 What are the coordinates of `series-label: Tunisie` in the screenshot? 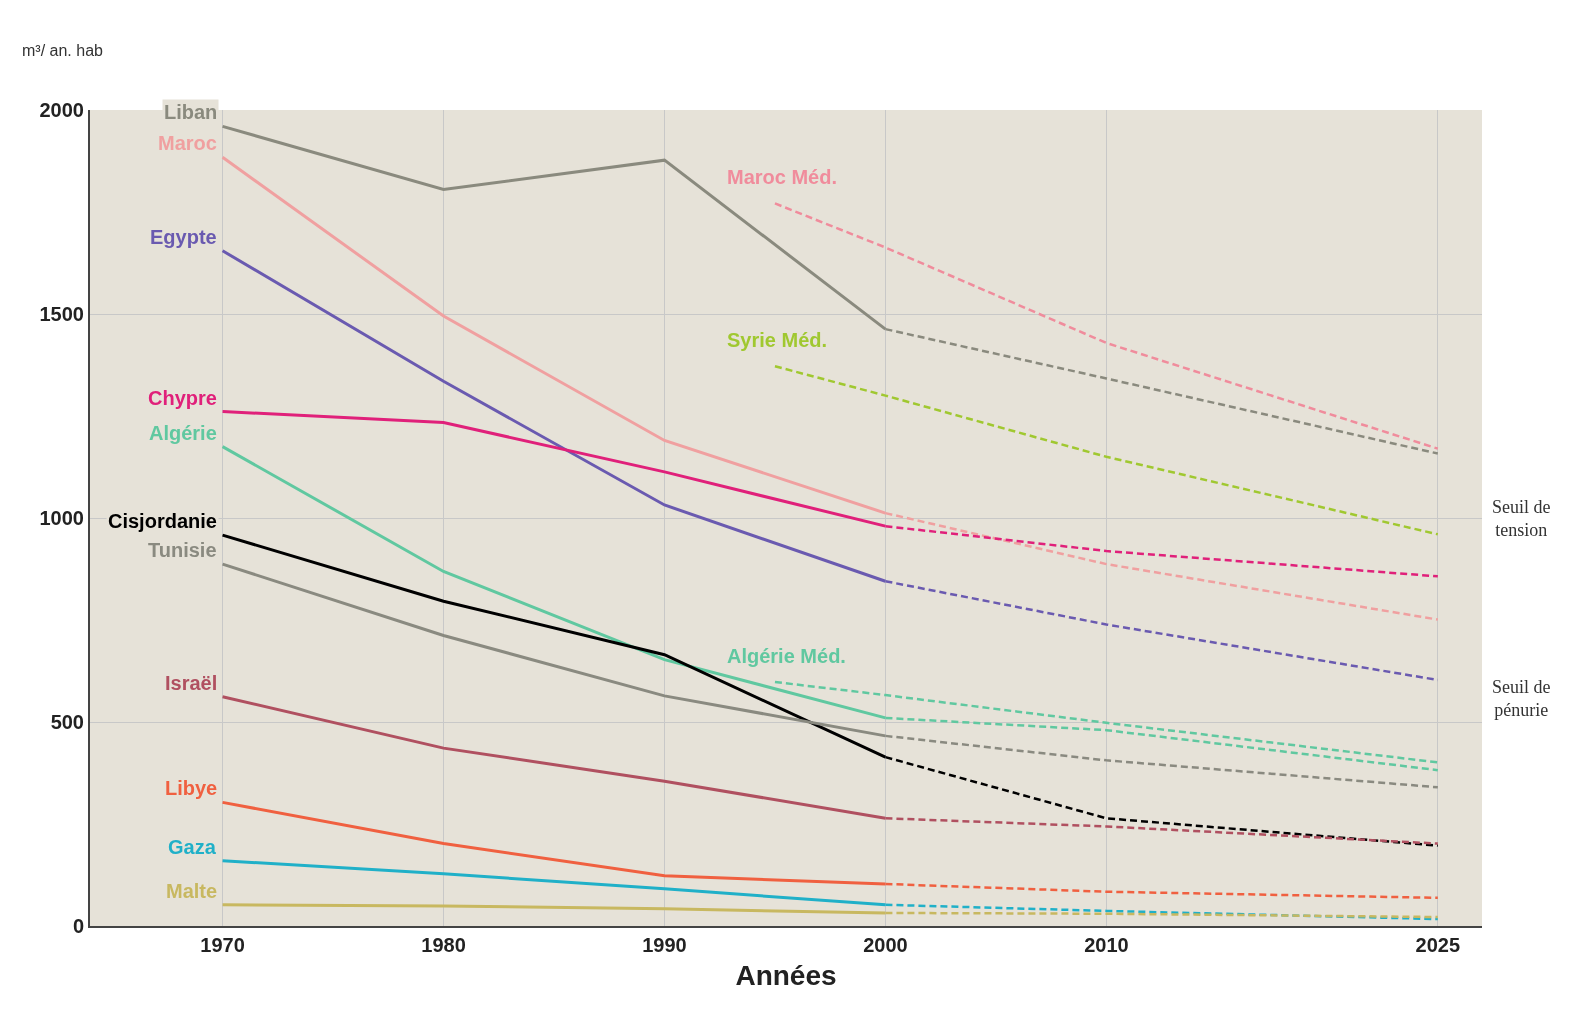 It's located at (182, 550).